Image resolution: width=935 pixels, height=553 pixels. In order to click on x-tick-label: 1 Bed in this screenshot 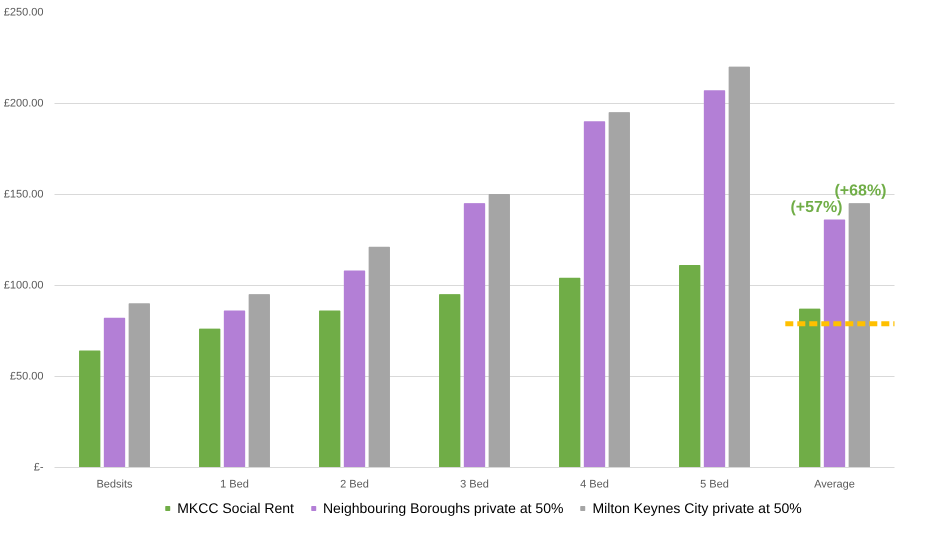, I will do `click(234, 484)`.